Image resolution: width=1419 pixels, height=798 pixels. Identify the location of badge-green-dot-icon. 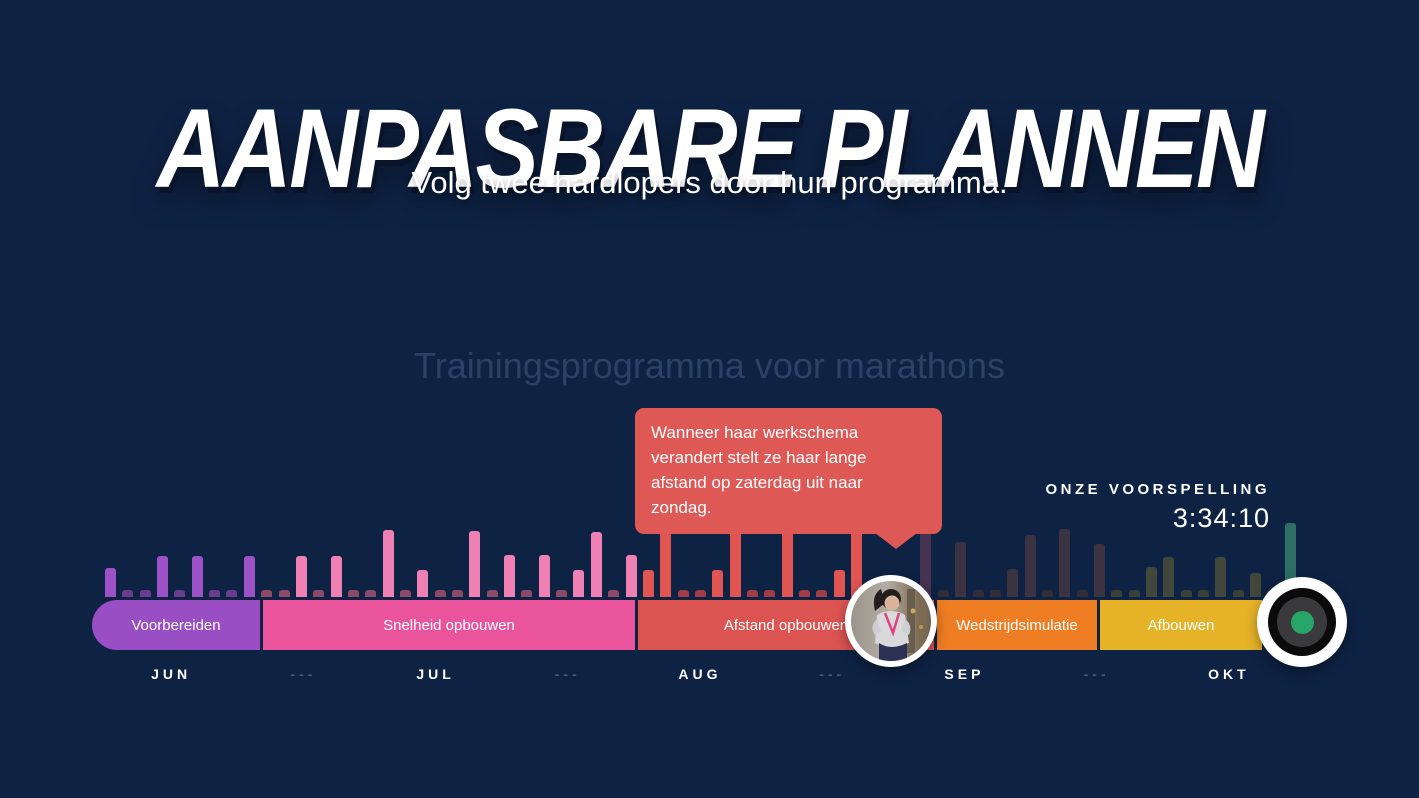
(1302, 622).